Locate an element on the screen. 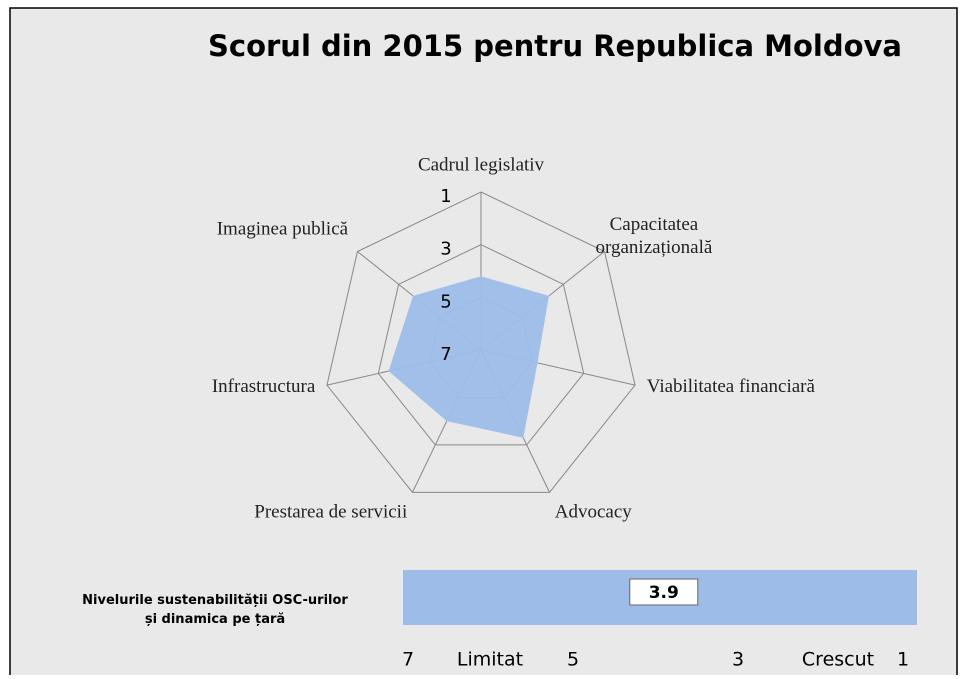 The width and height of the screenshot is (960, 679). category-label: Capacitatea organizațională is located at coordinates (654, 236).